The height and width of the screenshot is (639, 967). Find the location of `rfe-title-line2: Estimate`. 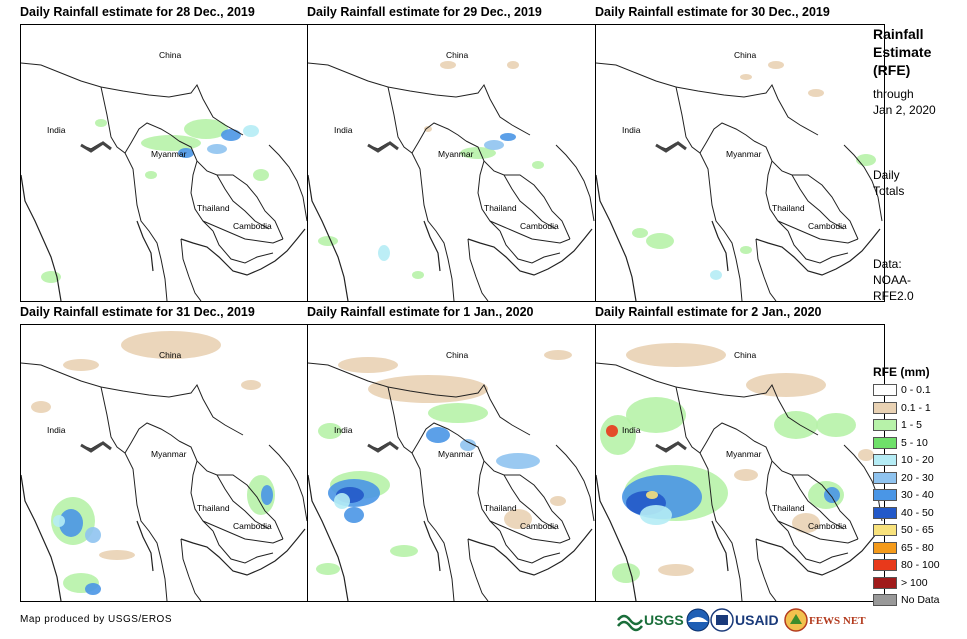

rfe-title-line2: Estimate is located at coordinates (902, 52).